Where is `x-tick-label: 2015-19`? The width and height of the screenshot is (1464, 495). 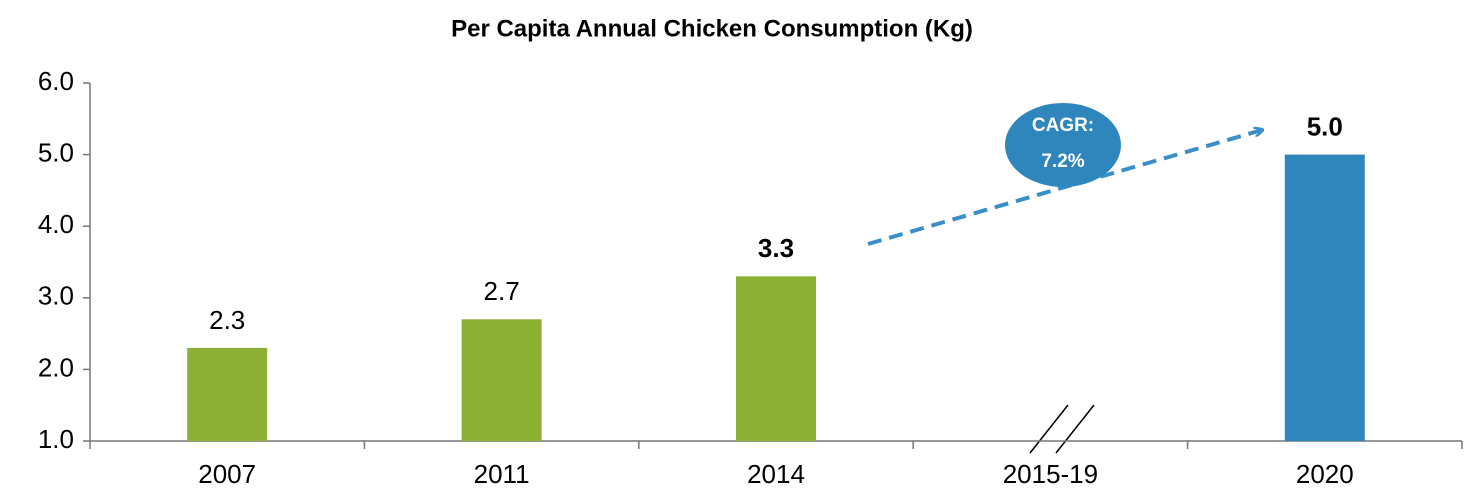
x-tick-label: 2015-19 is located at coordinates (1050, 474).